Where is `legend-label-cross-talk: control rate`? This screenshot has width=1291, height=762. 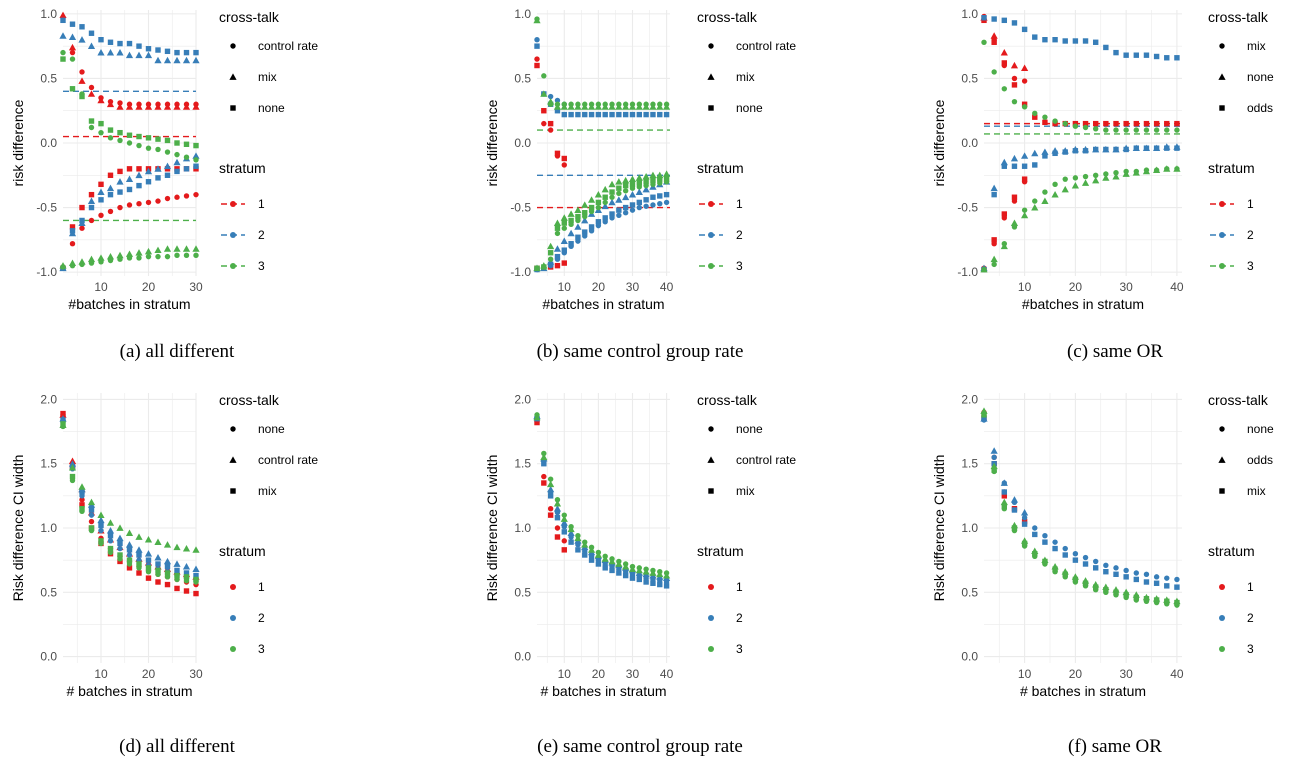
legend-label-cross-talk: control rate is located at coordinates (288, 46).